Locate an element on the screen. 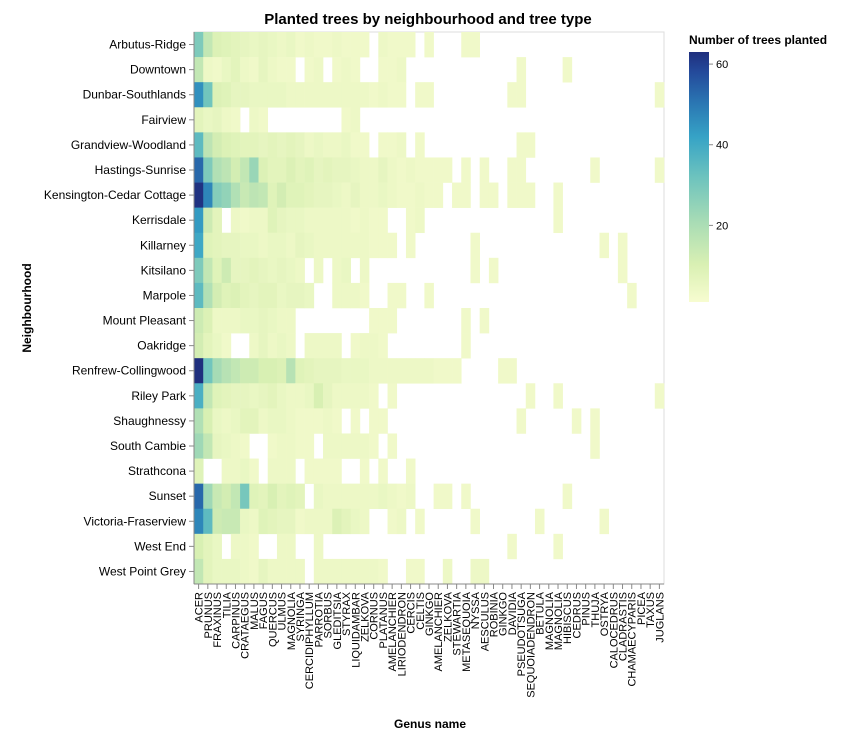 The width and height of the screenshot is (864, 744). x-tick-label: CERCIS is located at coordinates (412, 613).